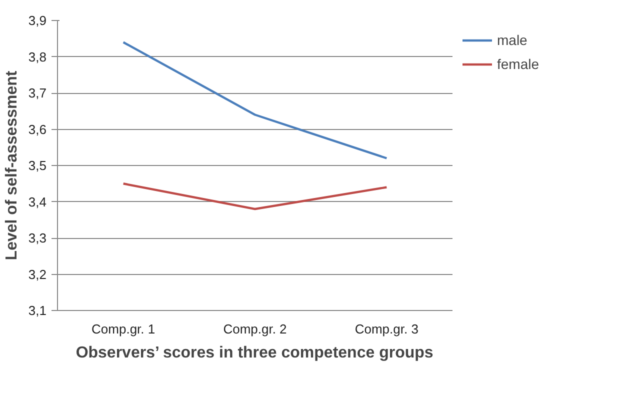 The width and height of the screenshot is (627, 411). I want to click on x-tick-label: Comp.gr. 3, so click(386, 329).